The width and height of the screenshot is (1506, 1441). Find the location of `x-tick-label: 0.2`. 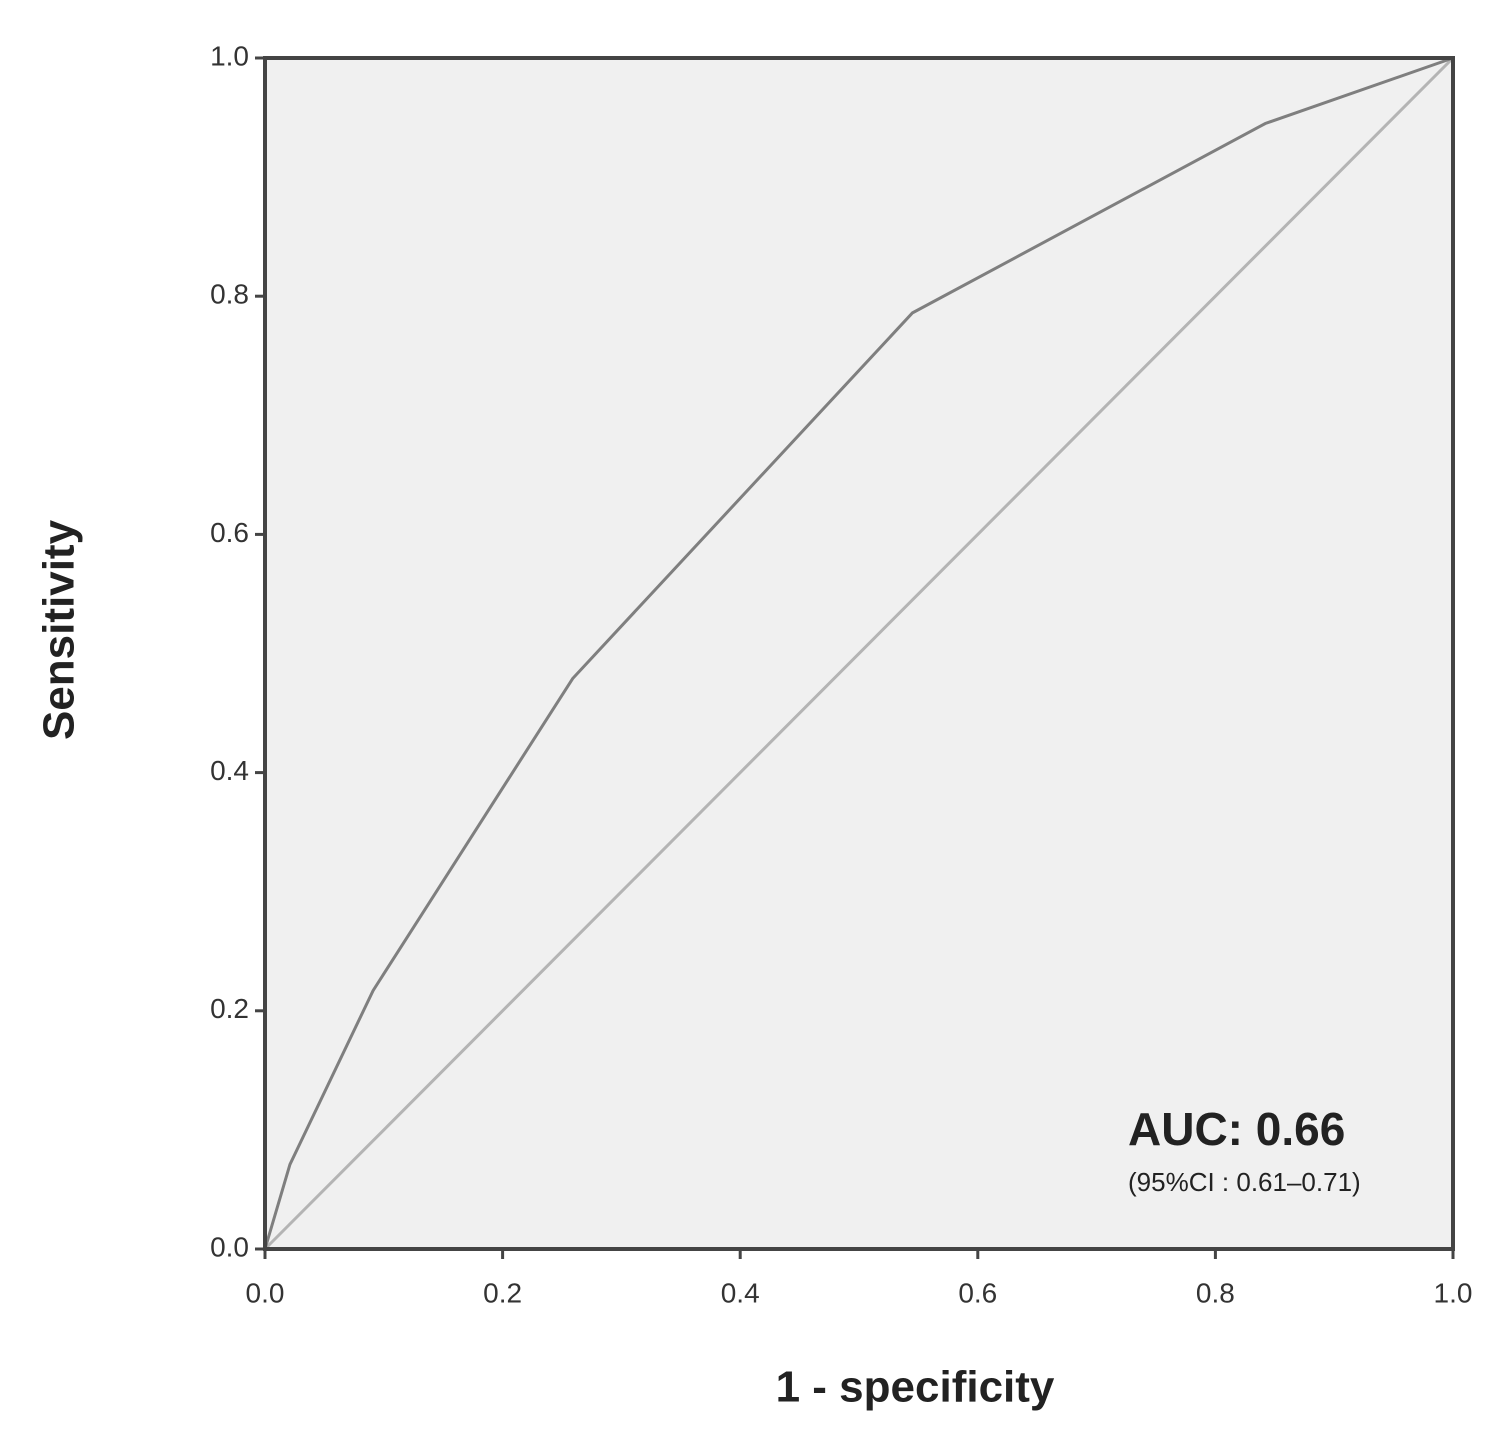

x-tick-label: 0.2 is located at coordinates (502, 1292).